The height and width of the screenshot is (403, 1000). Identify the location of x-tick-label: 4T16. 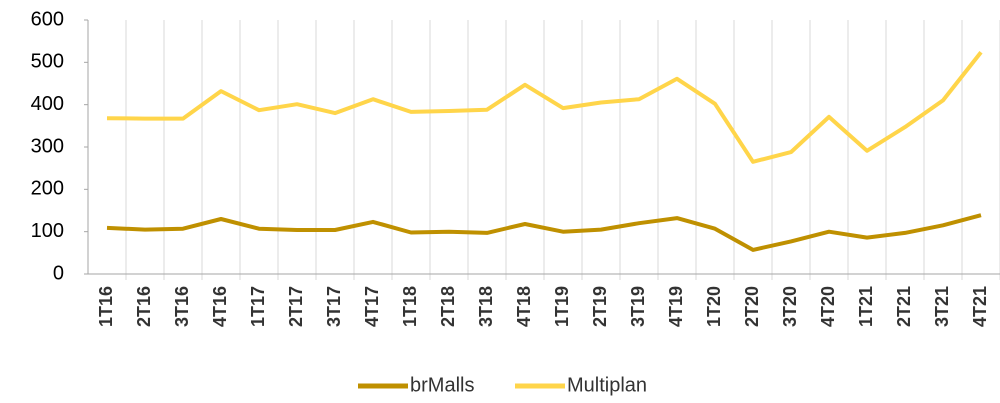
(220, 306).